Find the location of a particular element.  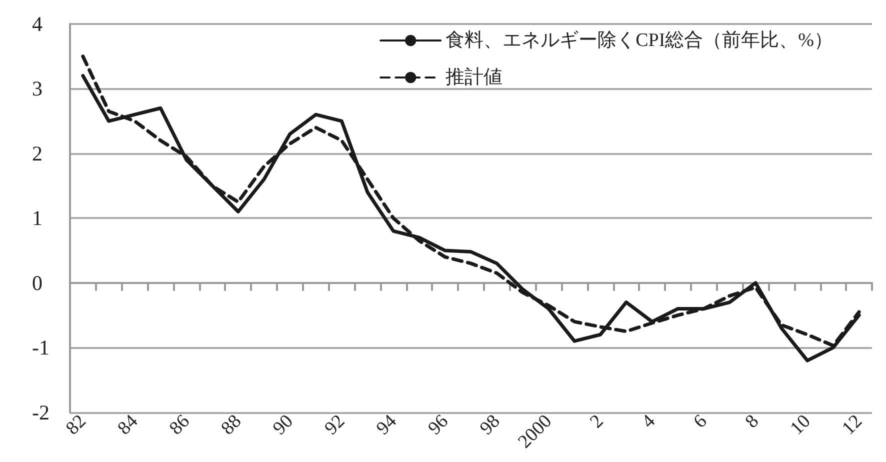

legend-label: 食料、エネルギー除くCPI総合（前年比、%） is located at coordinates (640, 40).